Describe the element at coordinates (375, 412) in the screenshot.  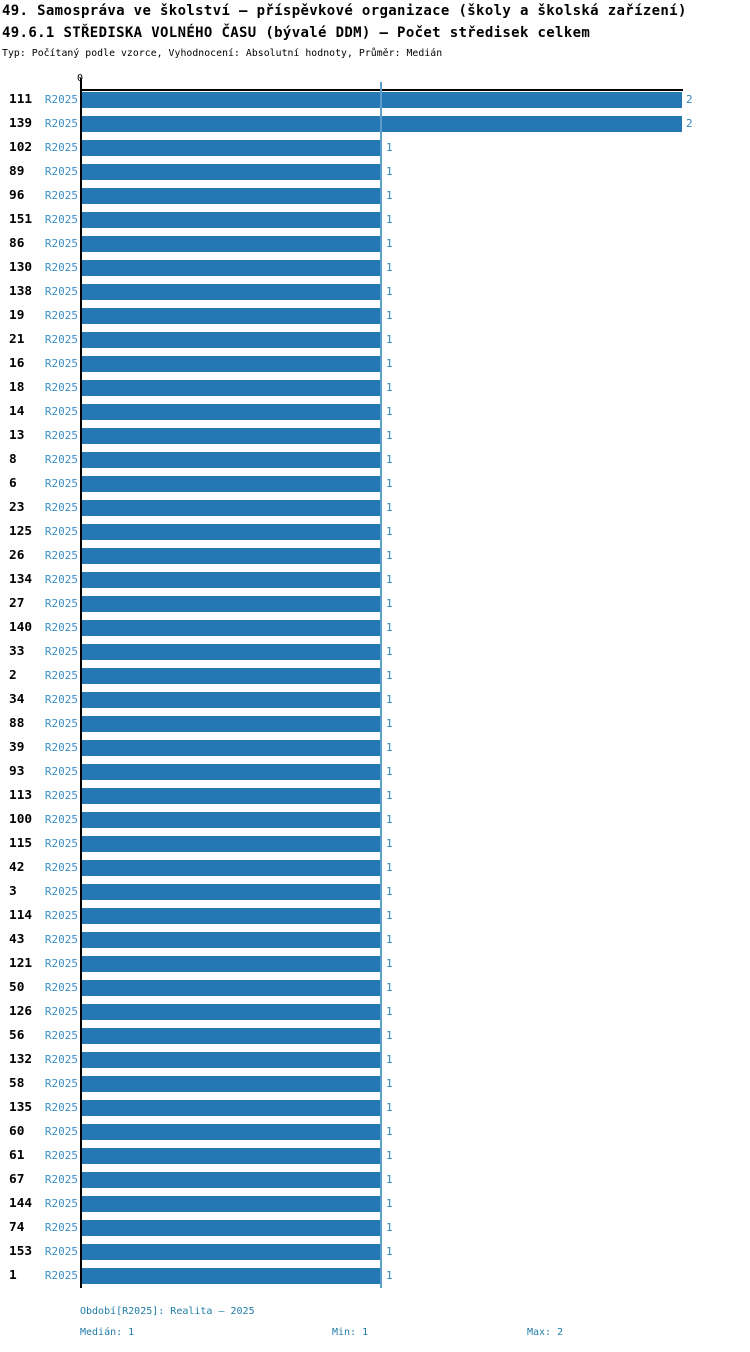
I see `bar-row: 14 R2025 1` at that location.